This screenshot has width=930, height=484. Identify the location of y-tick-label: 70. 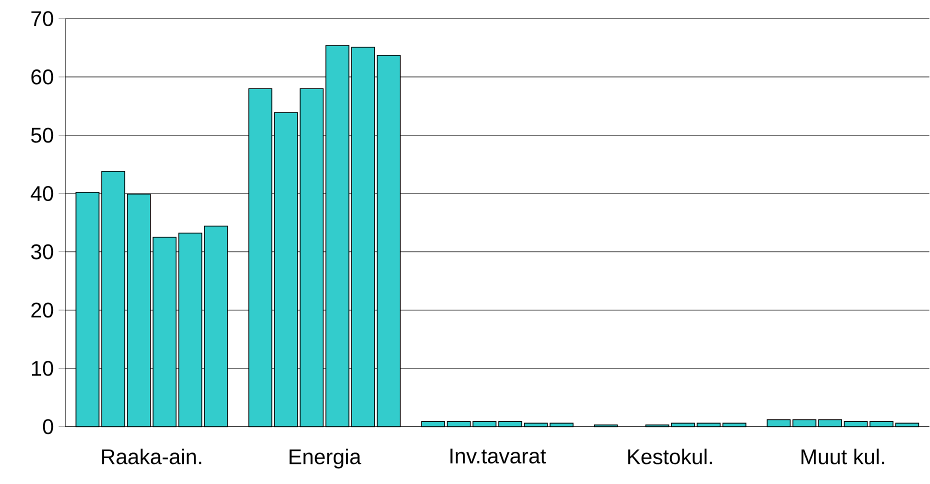
(42, 18).